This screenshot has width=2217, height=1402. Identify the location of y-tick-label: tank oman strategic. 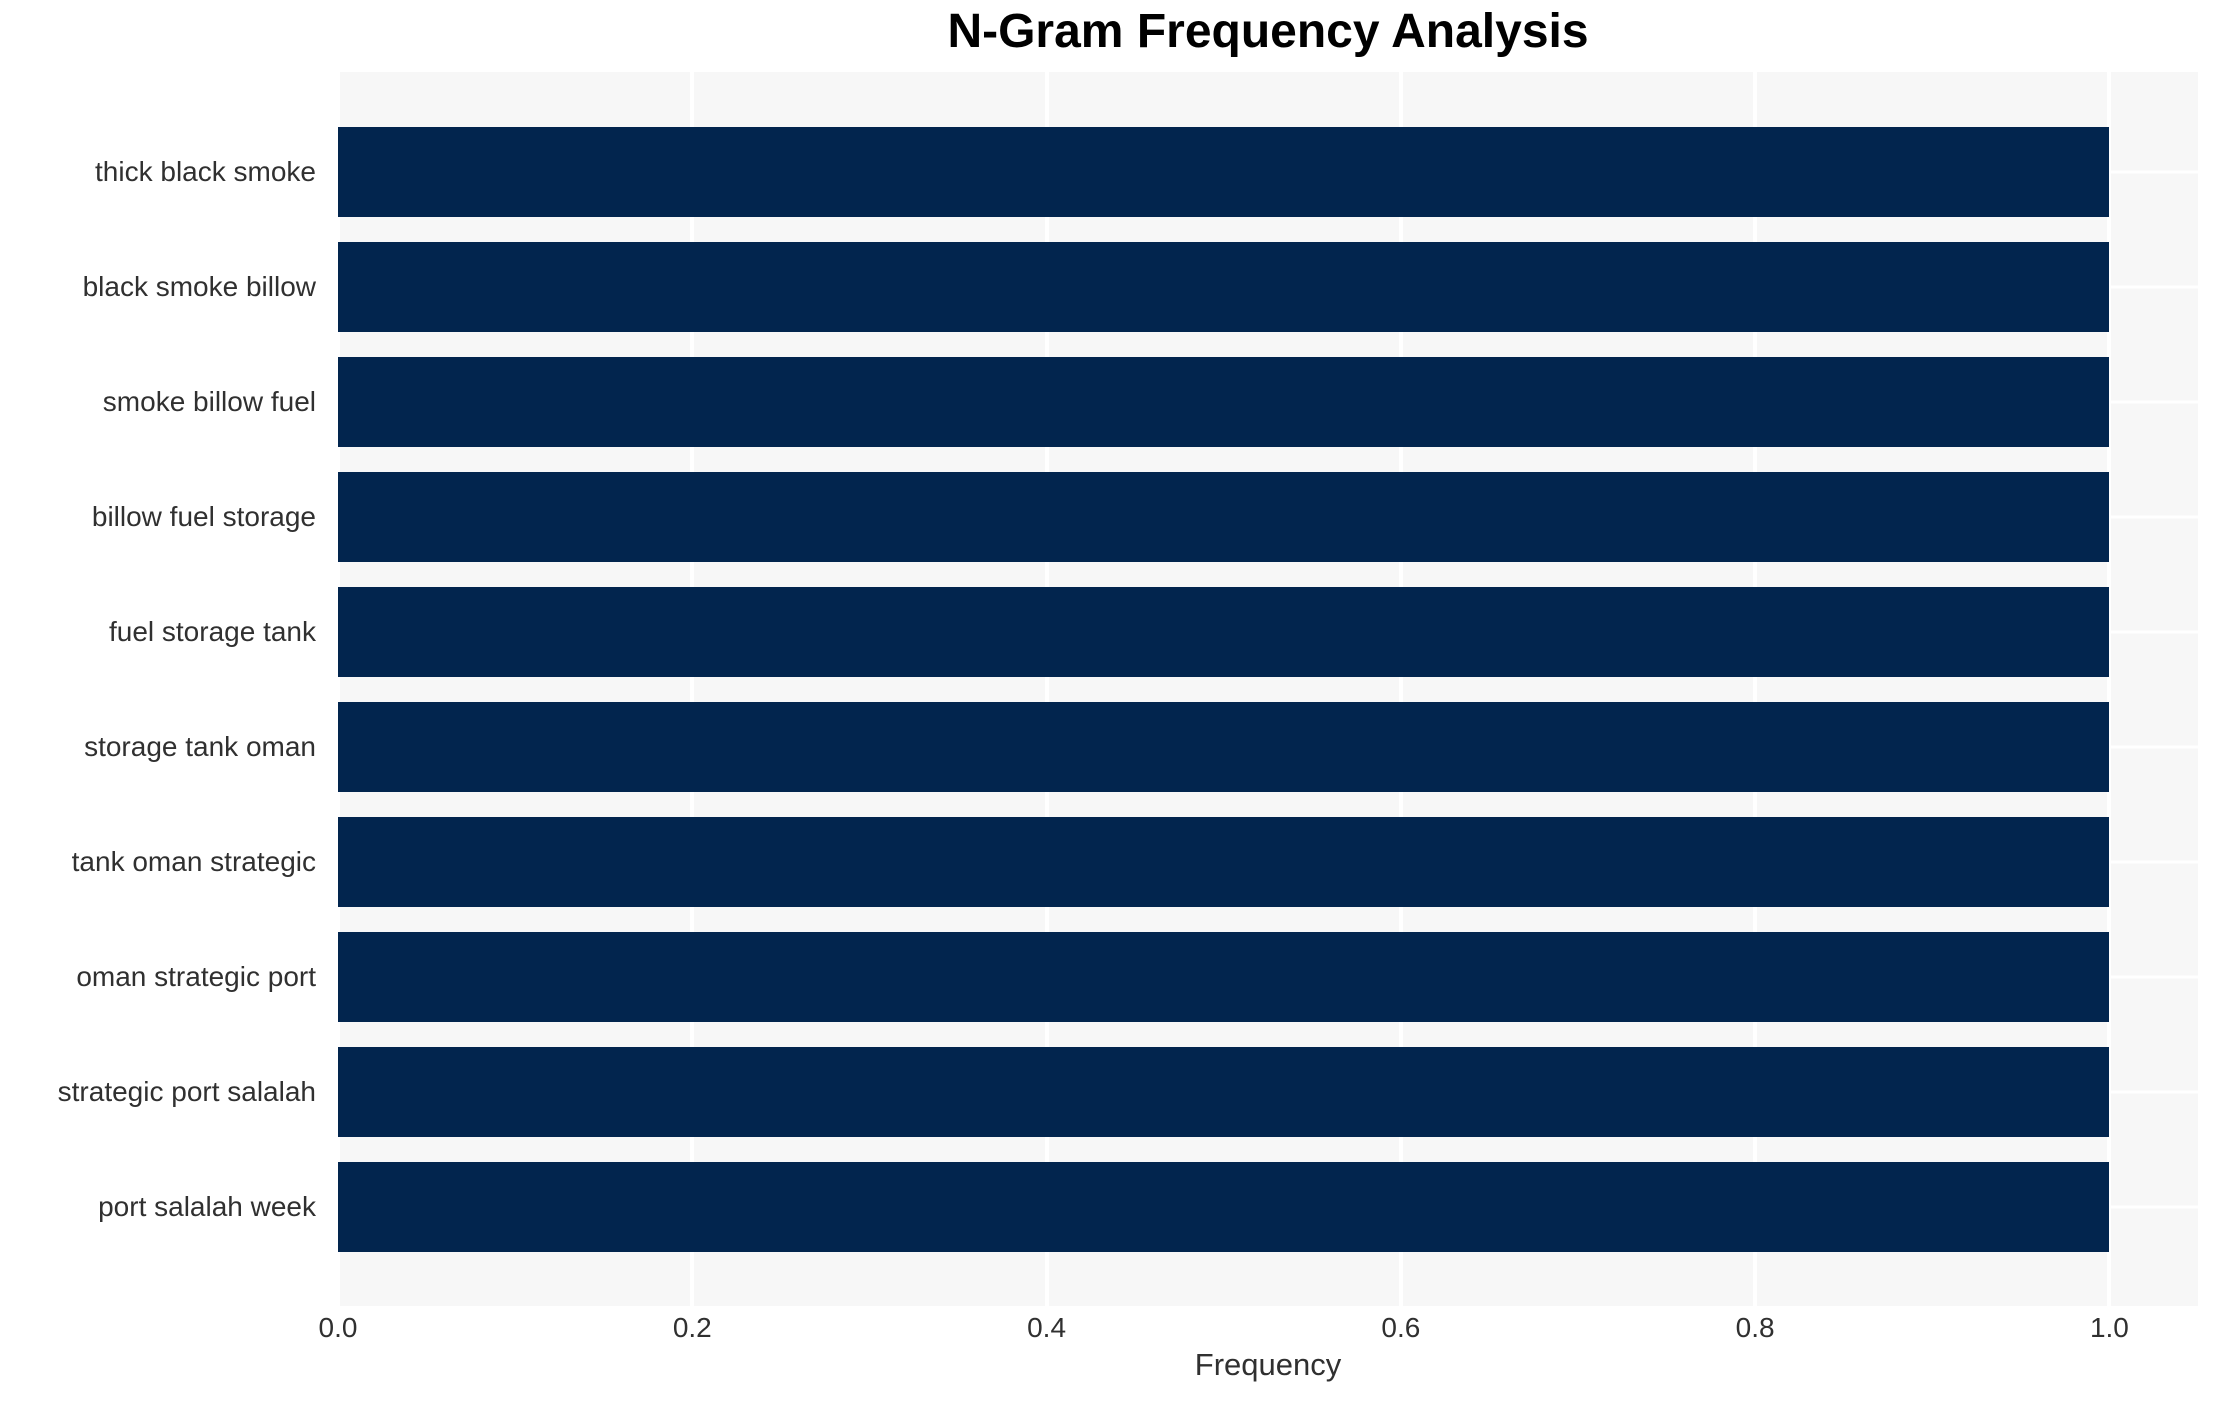
(193, 861).